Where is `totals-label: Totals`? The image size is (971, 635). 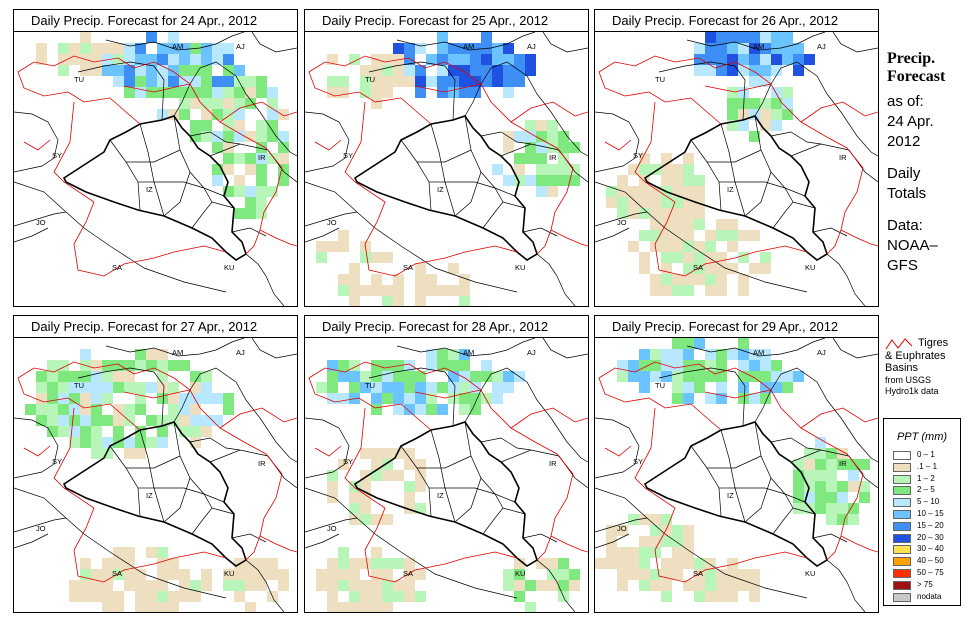 totals-label: Totals is located at coordinates (907, 193).